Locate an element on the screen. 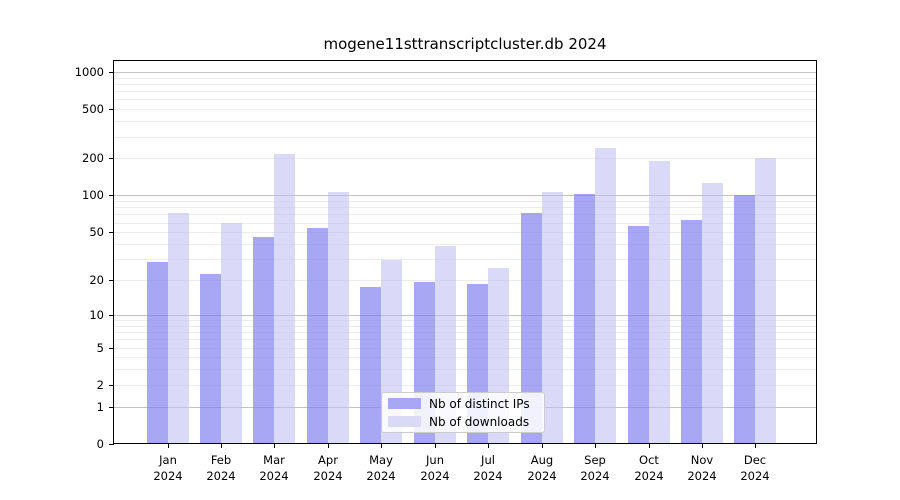  bar-downloads-oct is located at coordinates (659, 302).